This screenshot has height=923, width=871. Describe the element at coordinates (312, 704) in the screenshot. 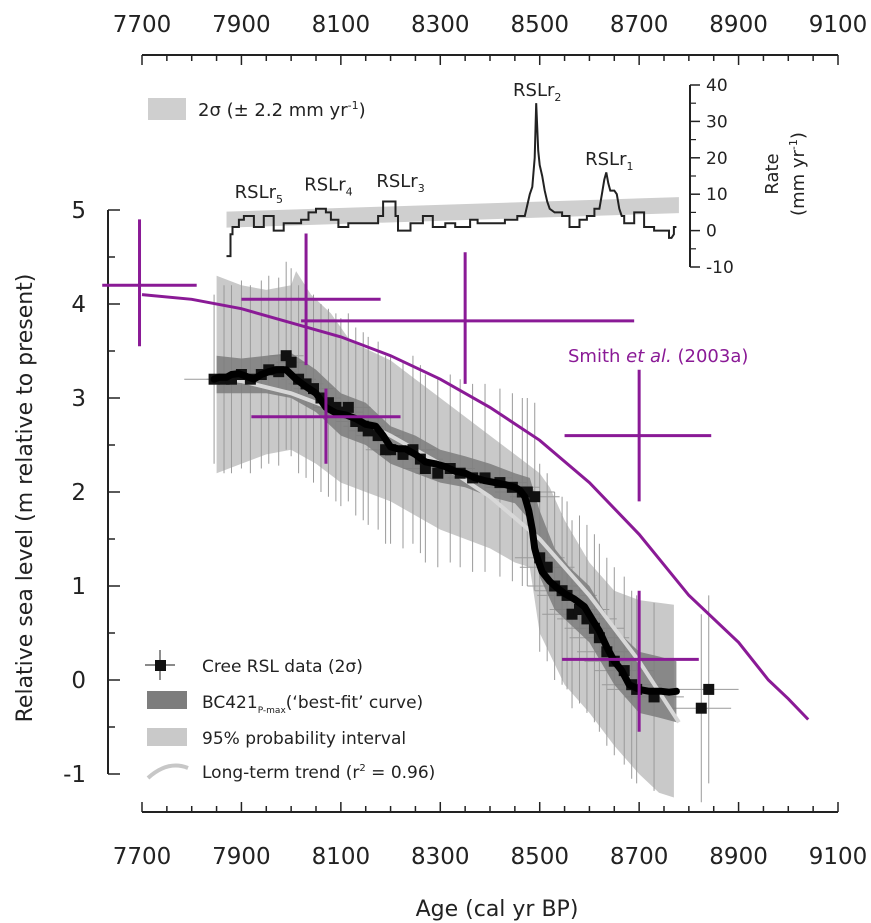

I see `legend-bestfit-text: BC421P-max(‘best-fit’ curve)` at that location.